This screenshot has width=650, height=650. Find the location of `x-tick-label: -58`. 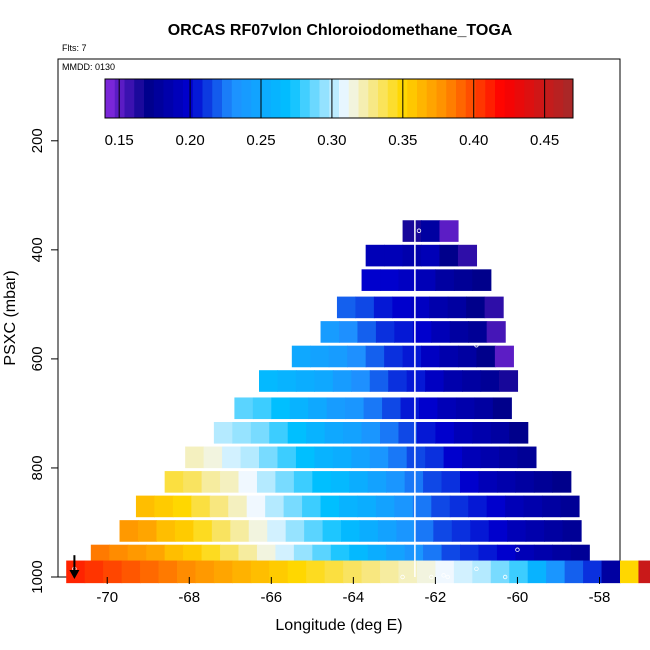

x-tick-label: -58 is located at coordinates (600, 597).